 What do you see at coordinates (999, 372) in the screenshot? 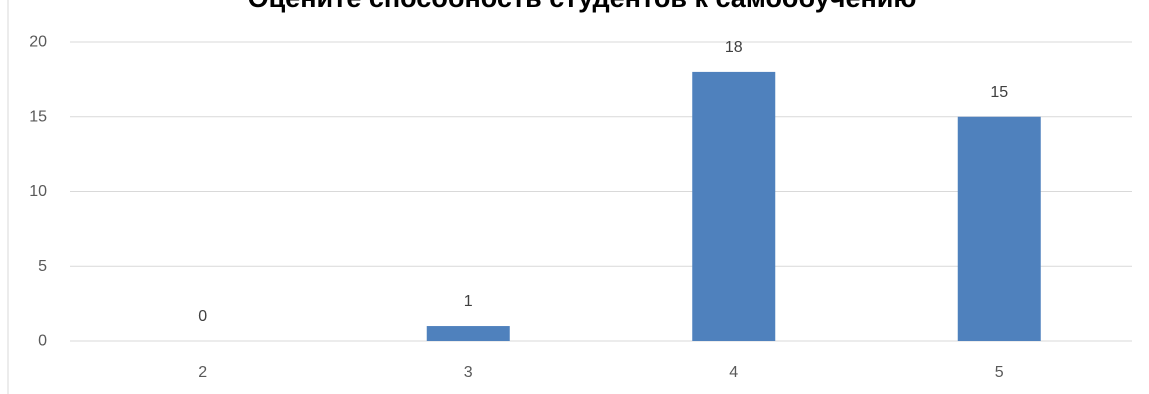
I see `x-tick-label: 5` at bounding box center [999, 372].